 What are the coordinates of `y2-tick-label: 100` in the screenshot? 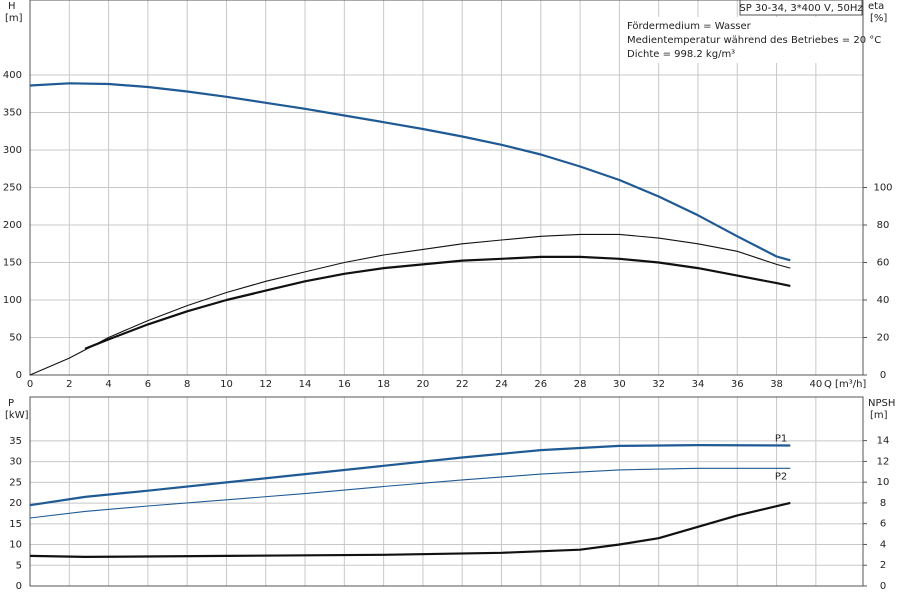 It's located at (882, 188).